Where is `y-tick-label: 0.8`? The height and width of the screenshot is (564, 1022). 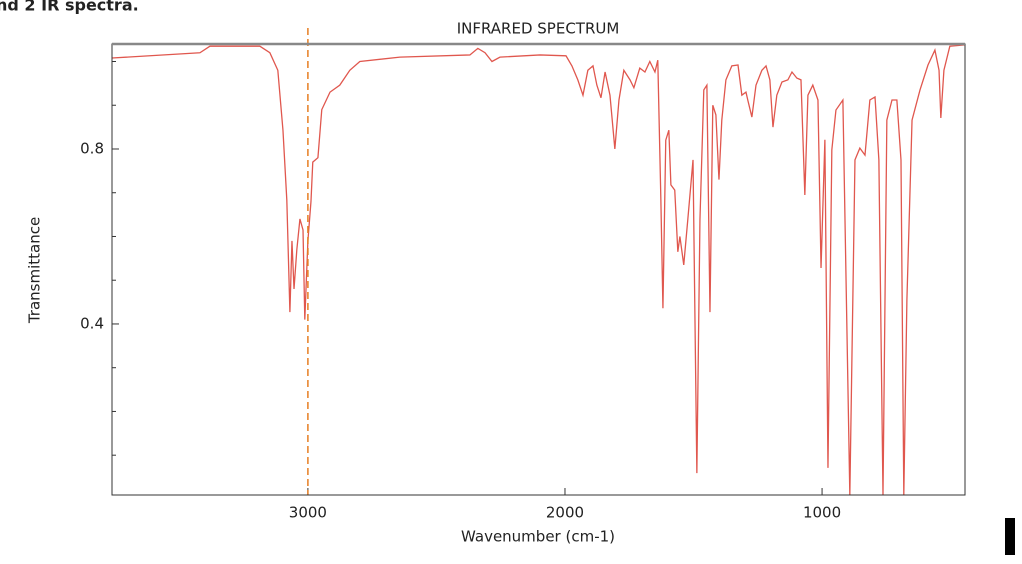
y-tick-label: 0.8 is located at coordinates (92, 148).